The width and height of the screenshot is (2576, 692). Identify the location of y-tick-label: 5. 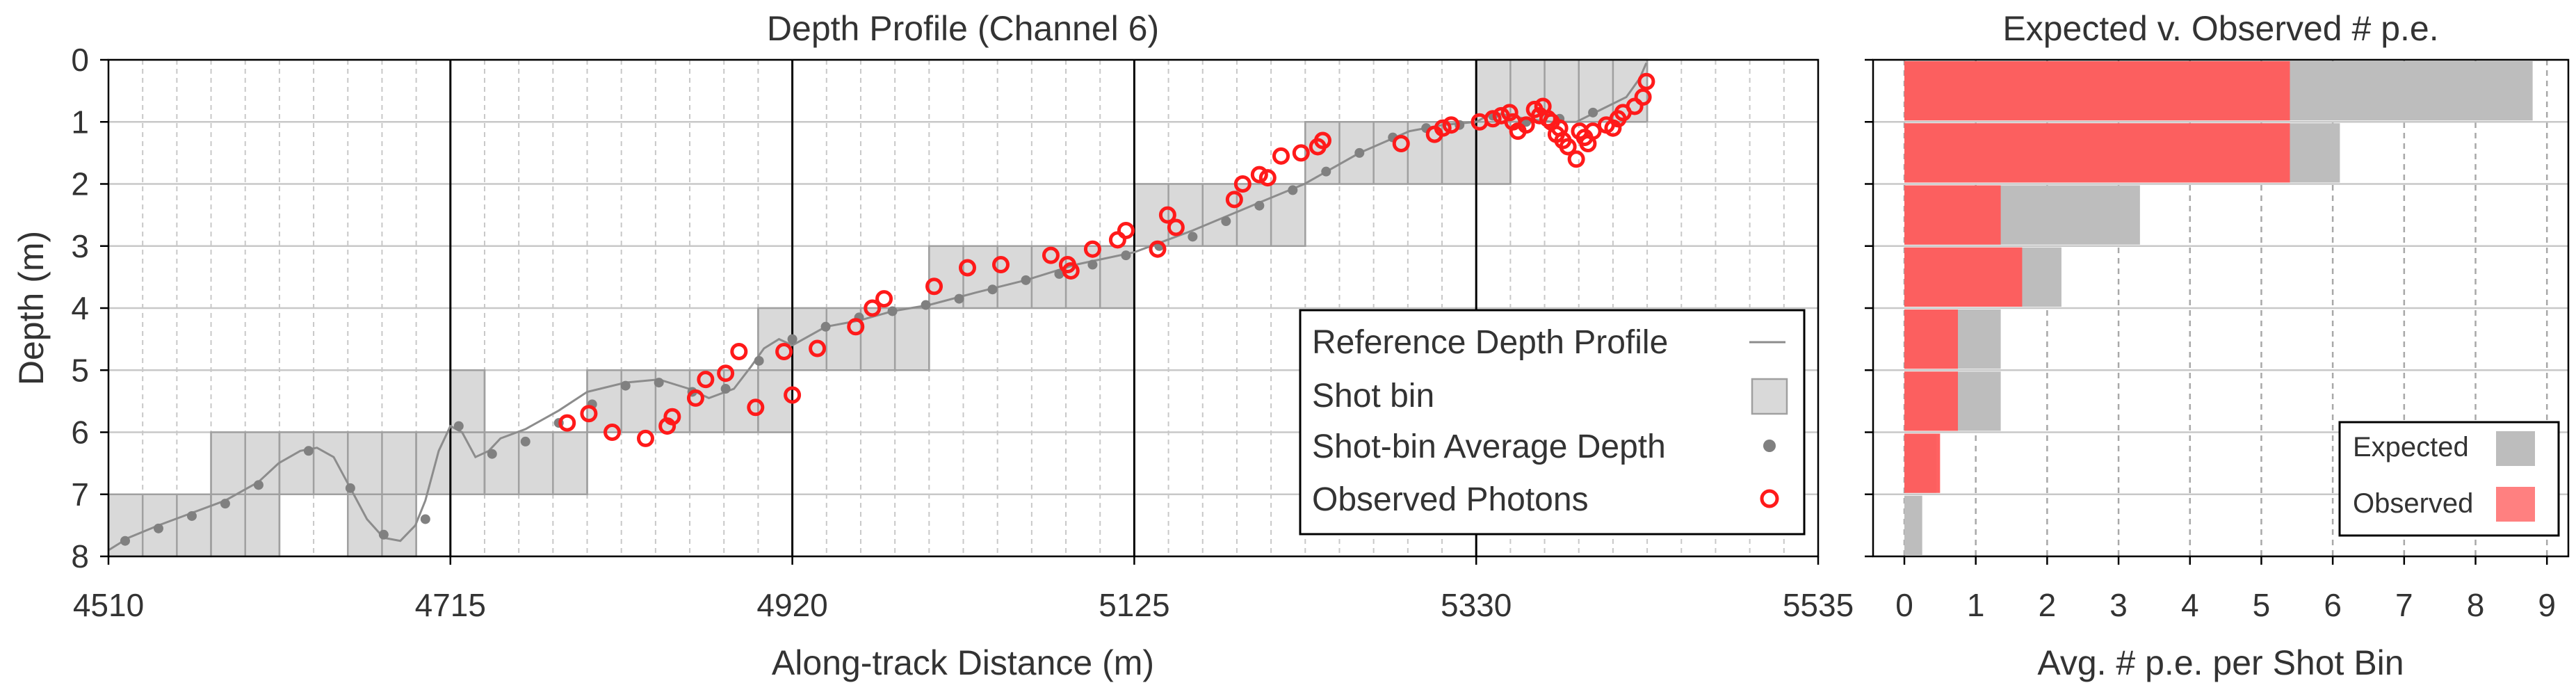
(80, 370).